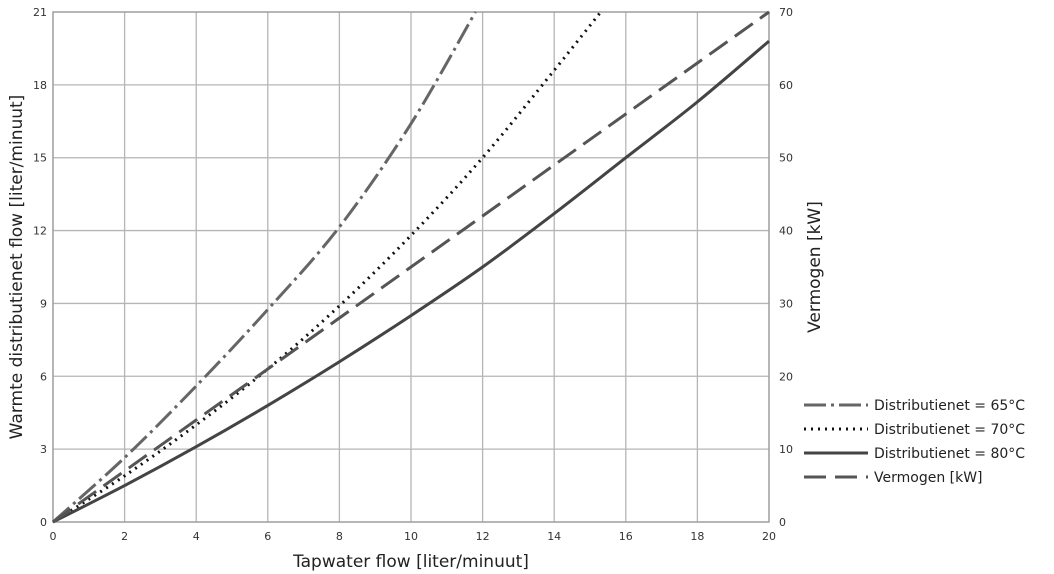  I want to click on y2-tick-label: 10, so click(786, 449).